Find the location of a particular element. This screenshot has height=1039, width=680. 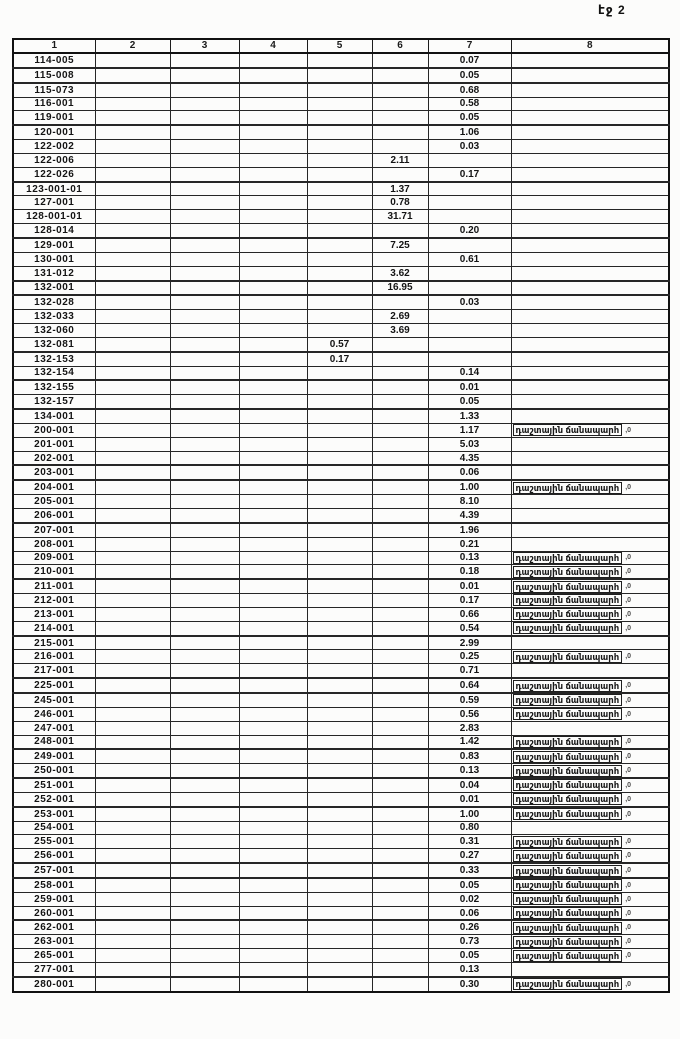

cell-col7: 0.66 is located at coordinates (469, 614).